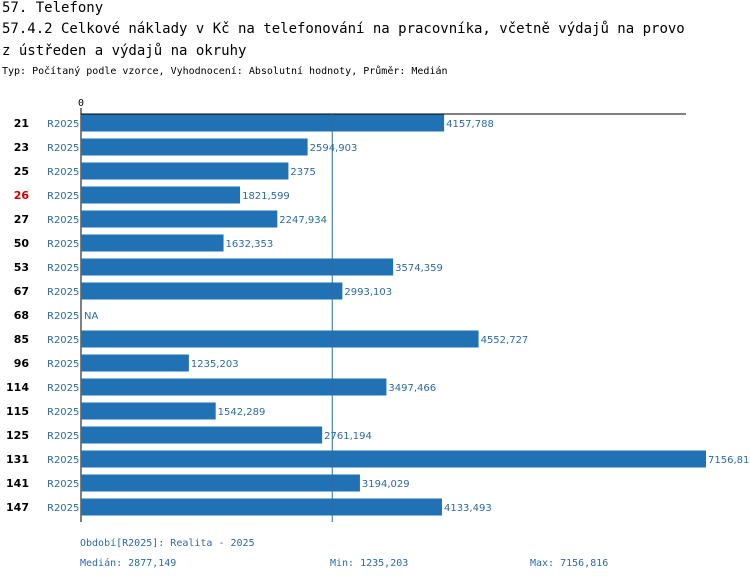 This screenshot has height=582, width=750. I want to click on data-label: 1632,353, so click(250, 244).